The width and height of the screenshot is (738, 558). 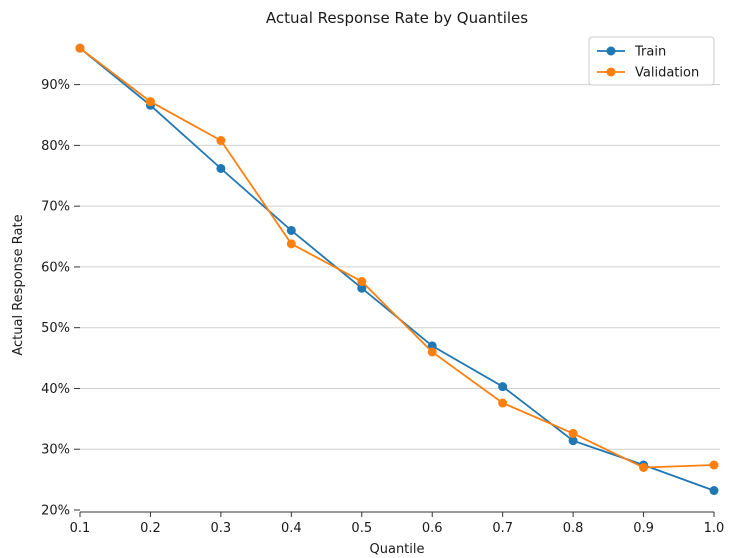 What do you see at coordinates (361, 528) in the screenshot?
I see `x-tick-label: 0.5` at bounding box center [361, 528].